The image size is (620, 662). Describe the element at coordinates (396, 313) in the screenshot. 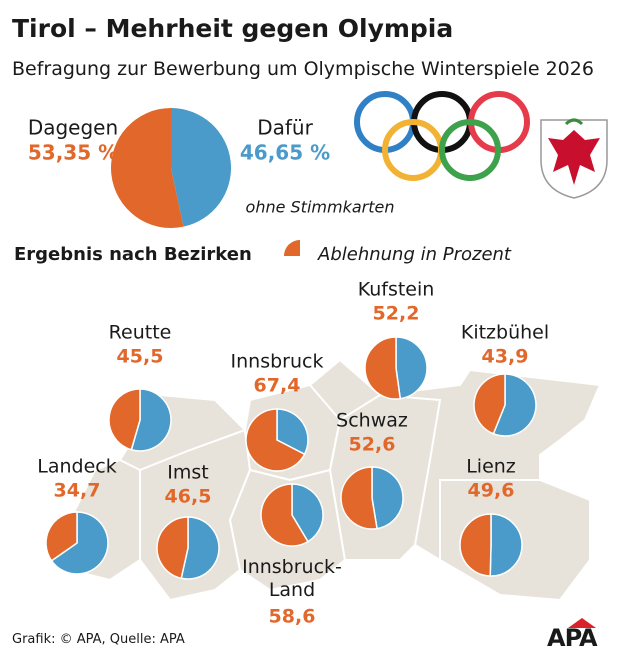

I see `value-label: 52,2` at that location.